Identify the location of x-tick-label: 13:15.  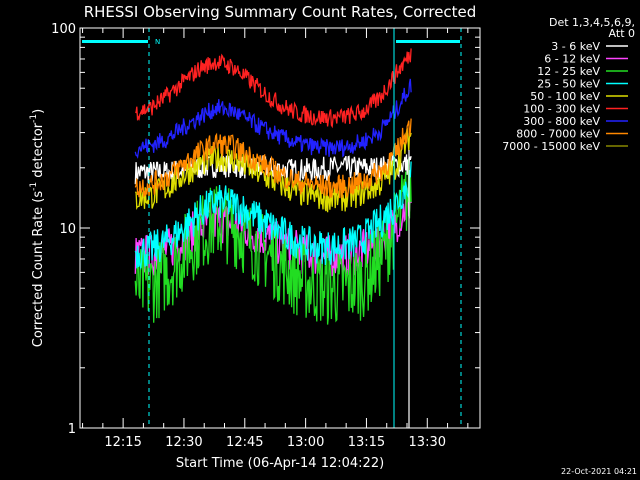
(366, 442).